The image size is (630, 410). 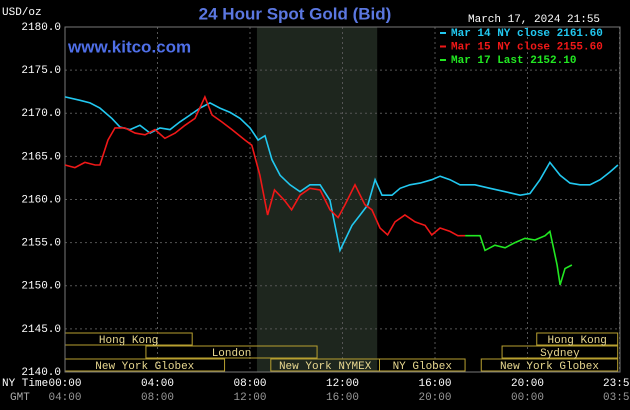 I want to click on session-label: London, so click(x=232, y=354).